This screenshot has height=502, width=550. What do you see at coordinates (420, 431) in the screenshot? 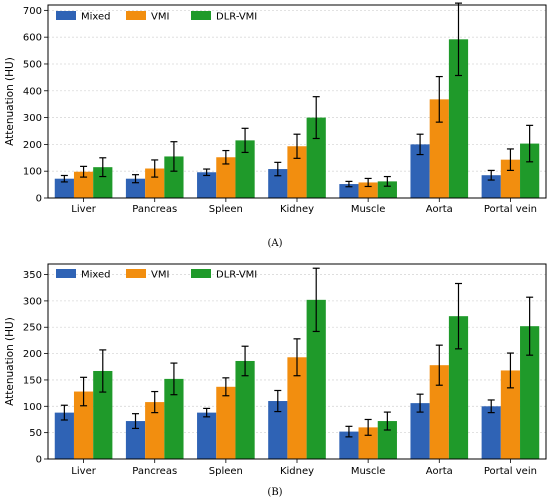
I see `bar-mixed-aorta` at bounding box center [420, 431].